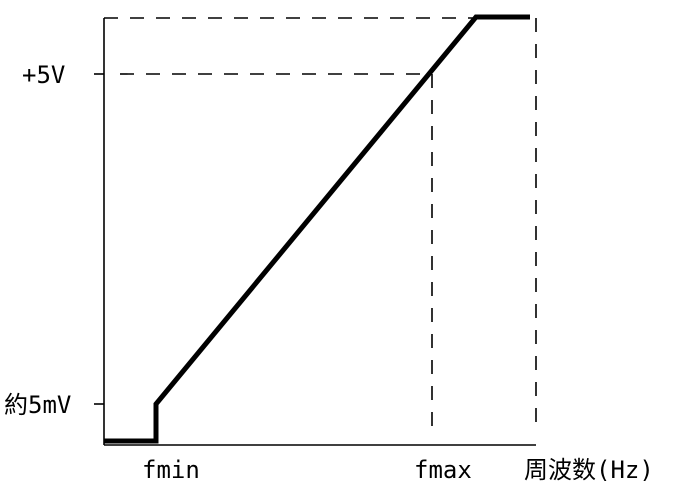 The image size is (686, 485). What do you see at coordinates (43, 75) in the screenshot?
I see `y-label-5v: +5V` at bounding box center [43, 75].